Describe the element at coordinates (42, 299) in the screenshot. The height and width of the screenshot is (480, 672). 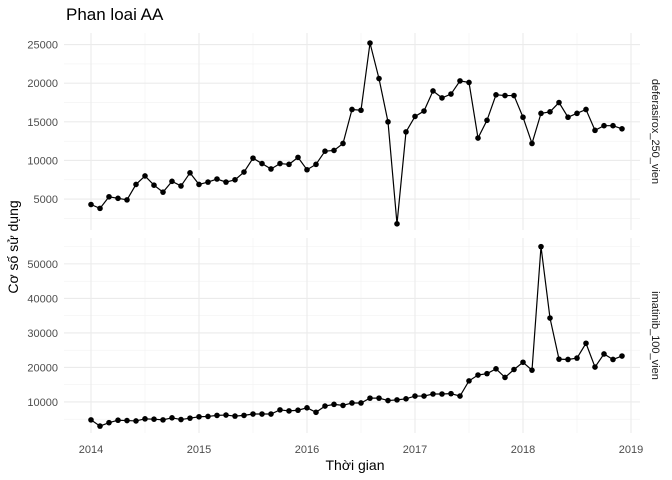
I see `y-tick-label: 40000` at that location.